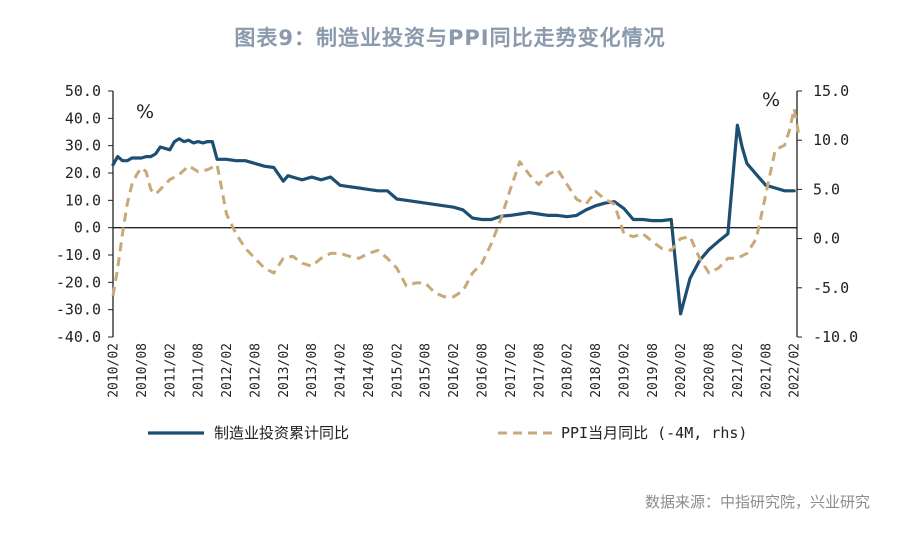 This screenshot has height=548, width=900. Describe the element at coordinates (341, 370) in the screenshot. I see `x-tick-label: 2014/02` at that location.